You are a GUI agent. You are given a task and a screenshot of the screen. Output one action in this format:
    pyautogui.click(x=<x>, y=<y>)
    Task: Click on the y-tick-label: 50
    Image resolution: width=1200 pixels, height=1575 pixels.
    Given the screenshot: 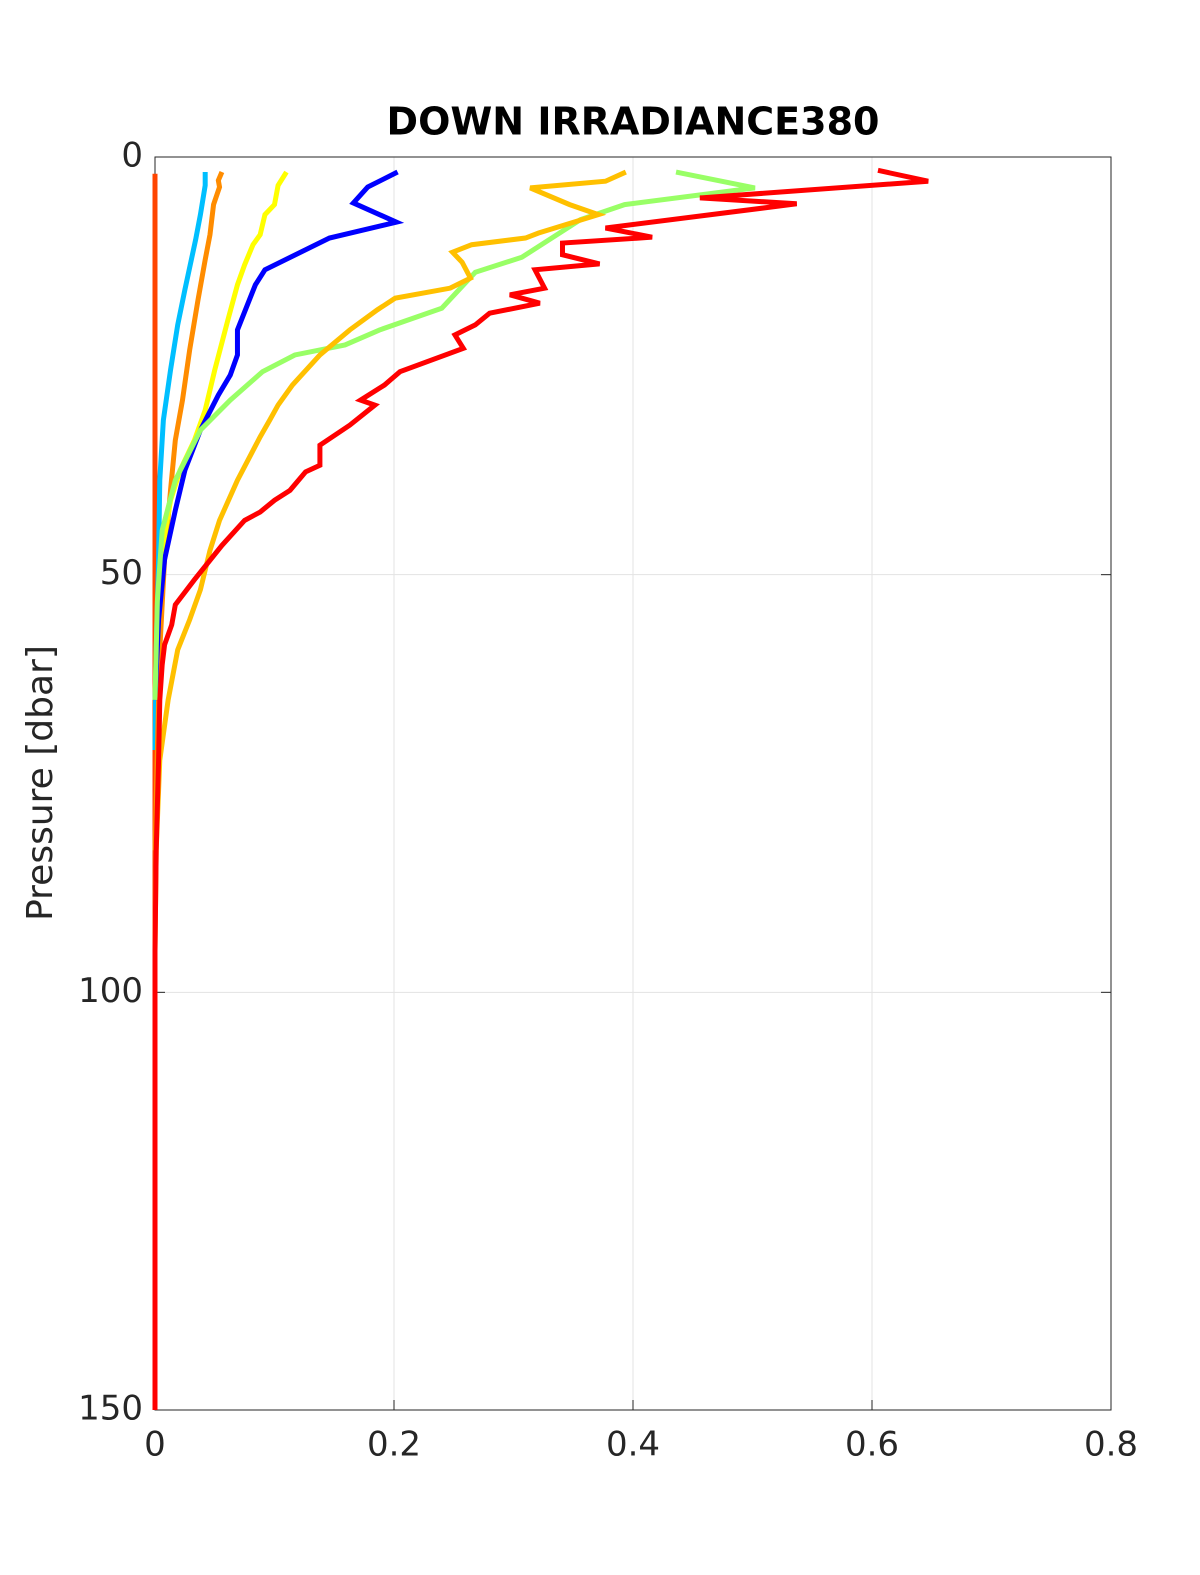 What is the action you would take?
    pyautogui.click(x=121, y=573)
    